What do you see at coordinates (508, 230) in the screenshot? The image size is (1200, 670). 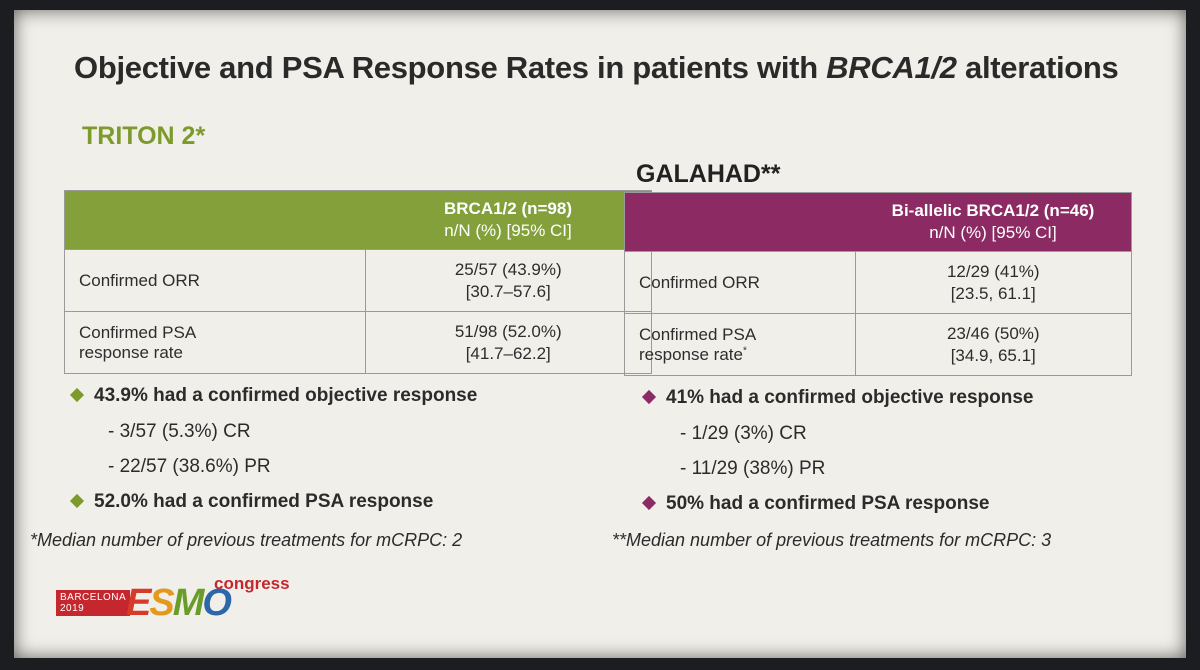 I see `triton-header-line2: n/N (%) [95% CI]` at bounding box center [508, 230].